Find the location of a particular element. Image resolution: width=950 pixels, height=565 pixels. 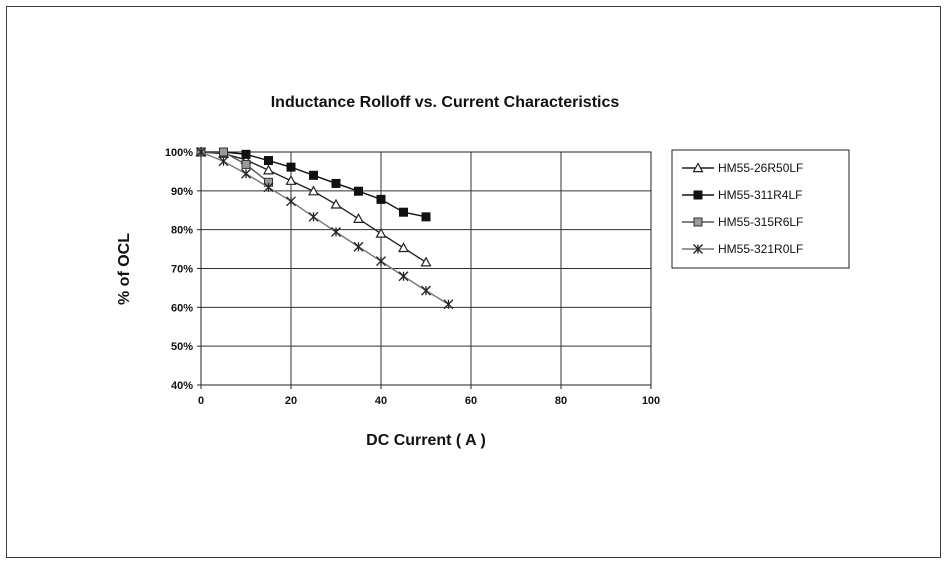

y-axis-title: % of OCL is located at coordinates (124, 269).